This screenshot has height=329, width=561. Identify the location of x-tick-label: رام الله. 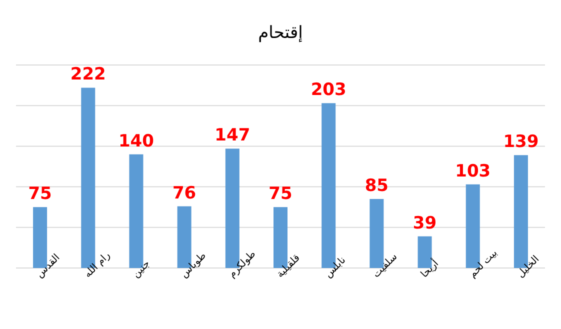
(97, 265).